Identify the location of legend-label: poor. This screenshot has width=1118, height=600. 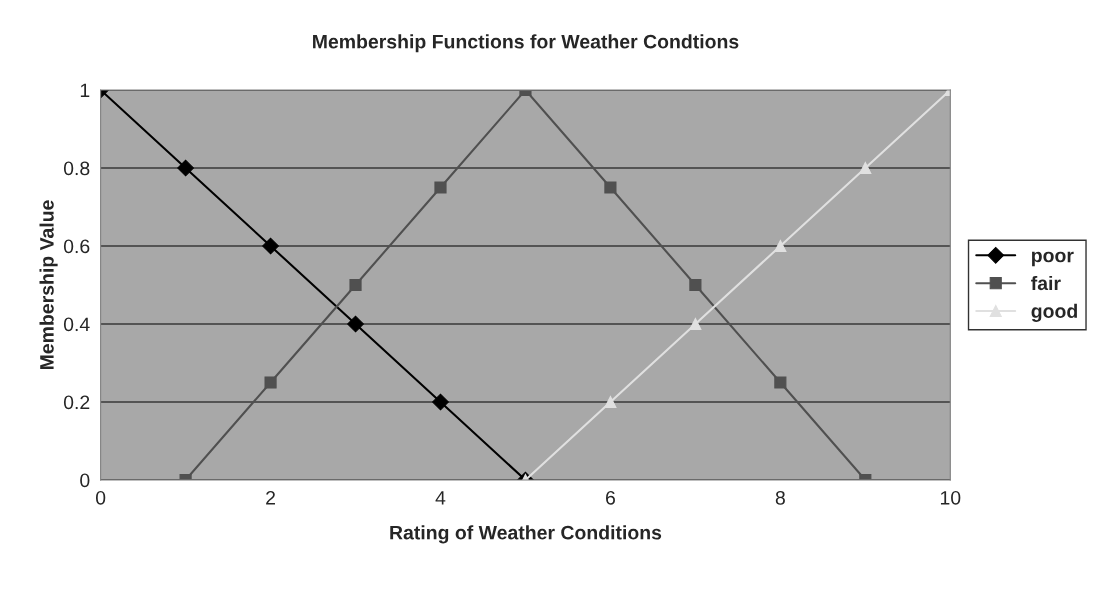
(1053, 259).